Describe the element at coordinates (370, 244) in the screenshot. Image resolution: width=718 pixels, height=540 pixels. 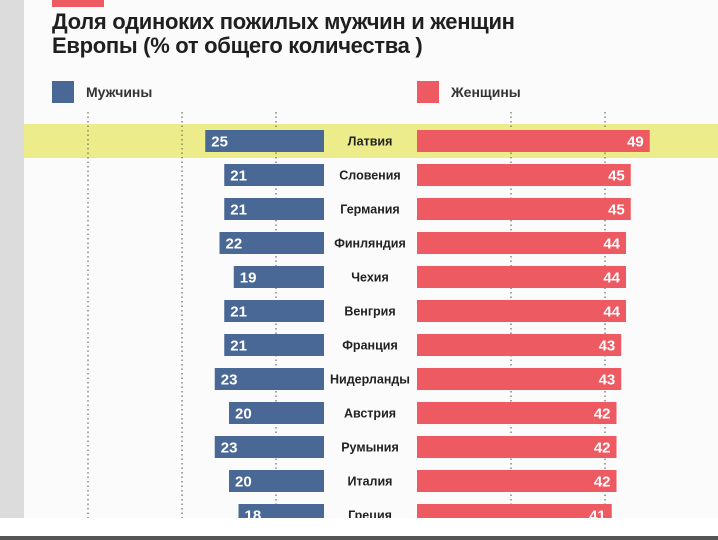
I see `category-label: Финляндия` at that location.